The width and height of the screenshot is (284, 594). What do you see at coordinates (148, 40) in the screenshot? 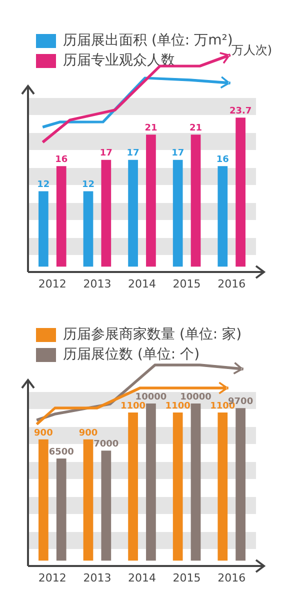
I see `legend-label: 历届展出面积 (单位: 万m²)` at bounding box center [148, 40].